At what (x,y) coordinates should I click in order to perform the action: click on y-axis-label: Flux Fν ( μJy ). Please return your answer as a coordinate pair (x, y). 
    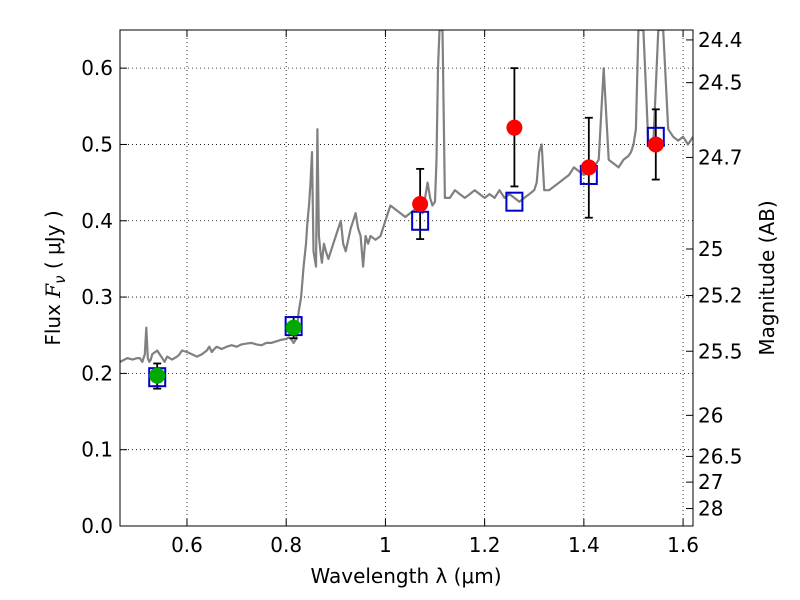
    Looking at the image, I should click on (55, 277).